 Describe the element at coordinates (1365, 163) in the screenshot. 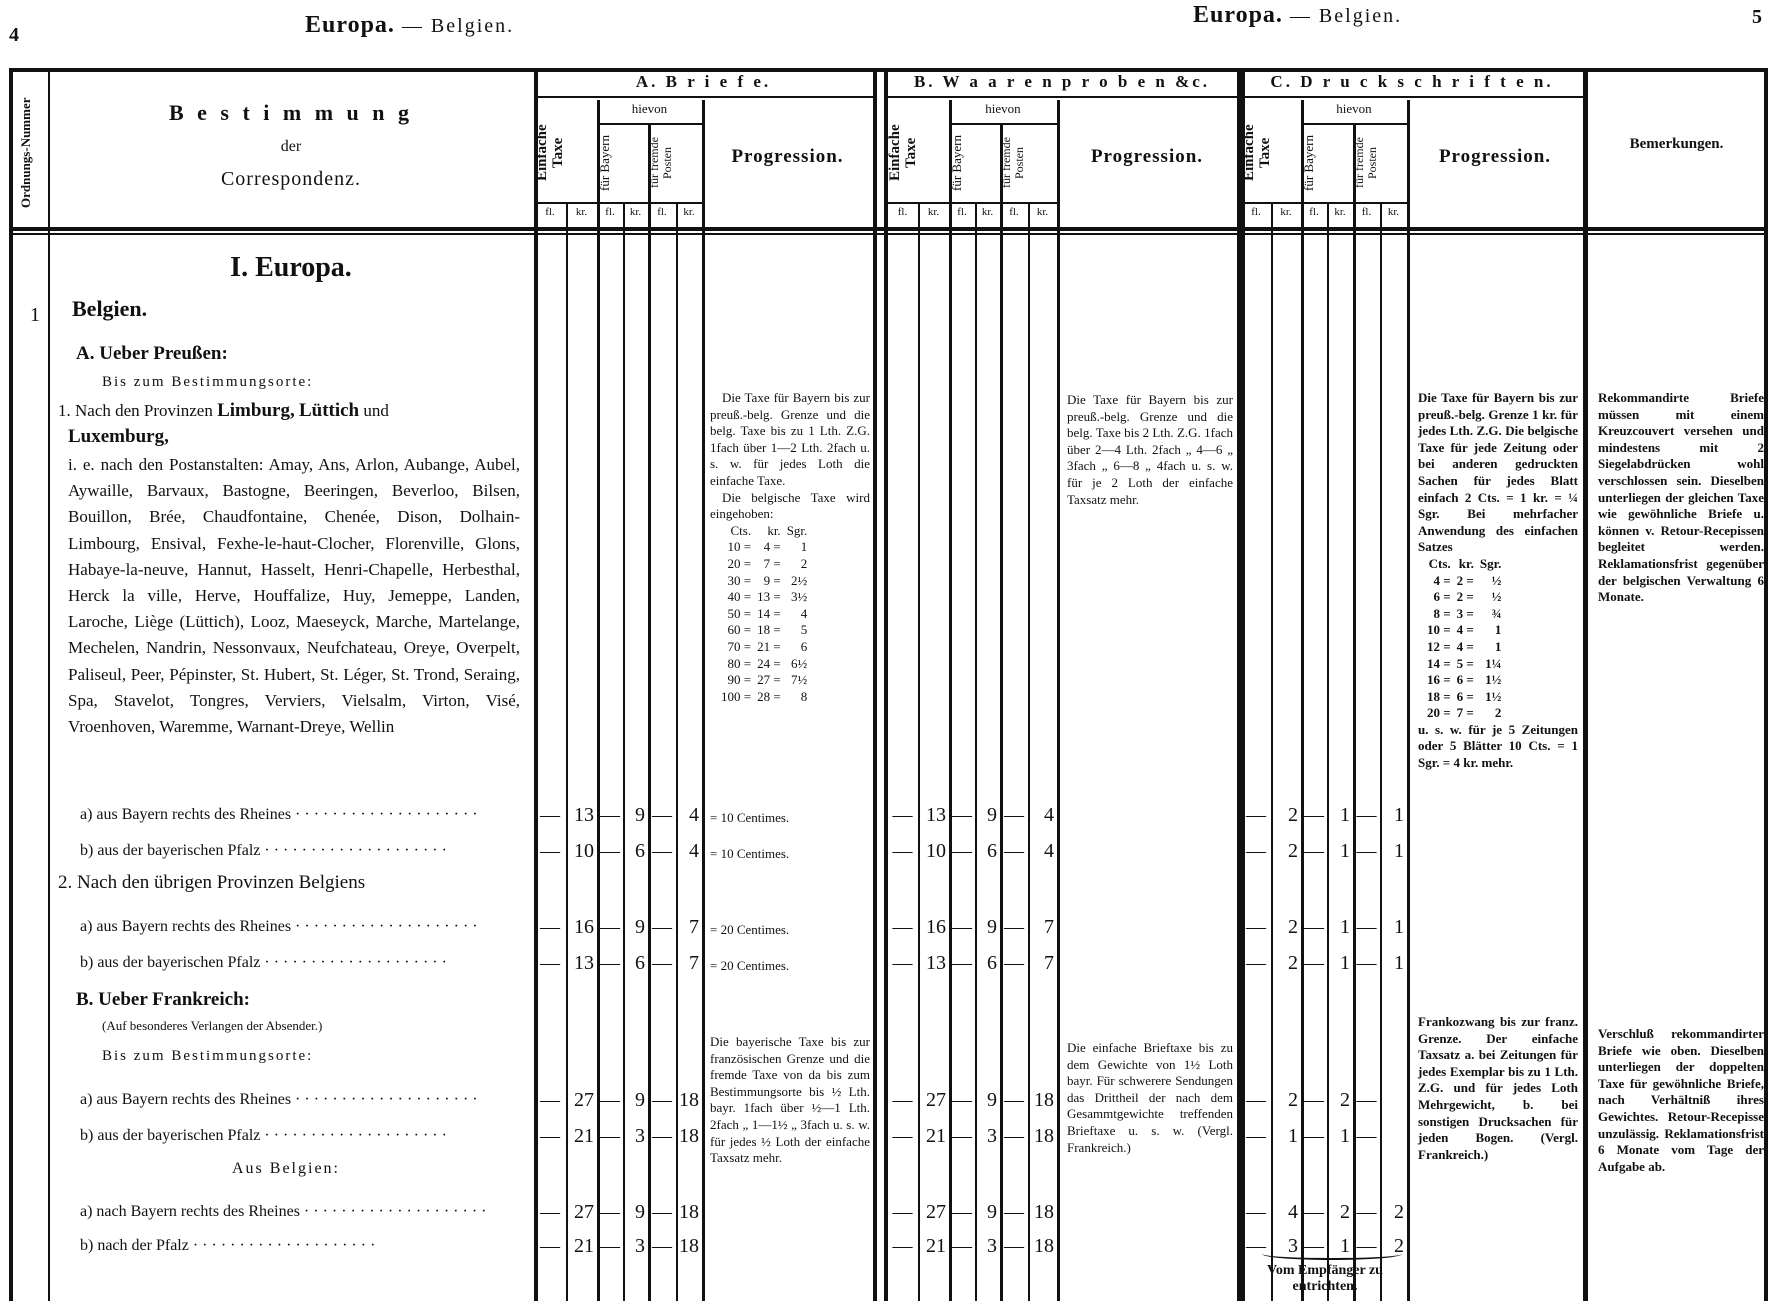

I see `fuer-fremde-header: für fremde Posten` at that location.